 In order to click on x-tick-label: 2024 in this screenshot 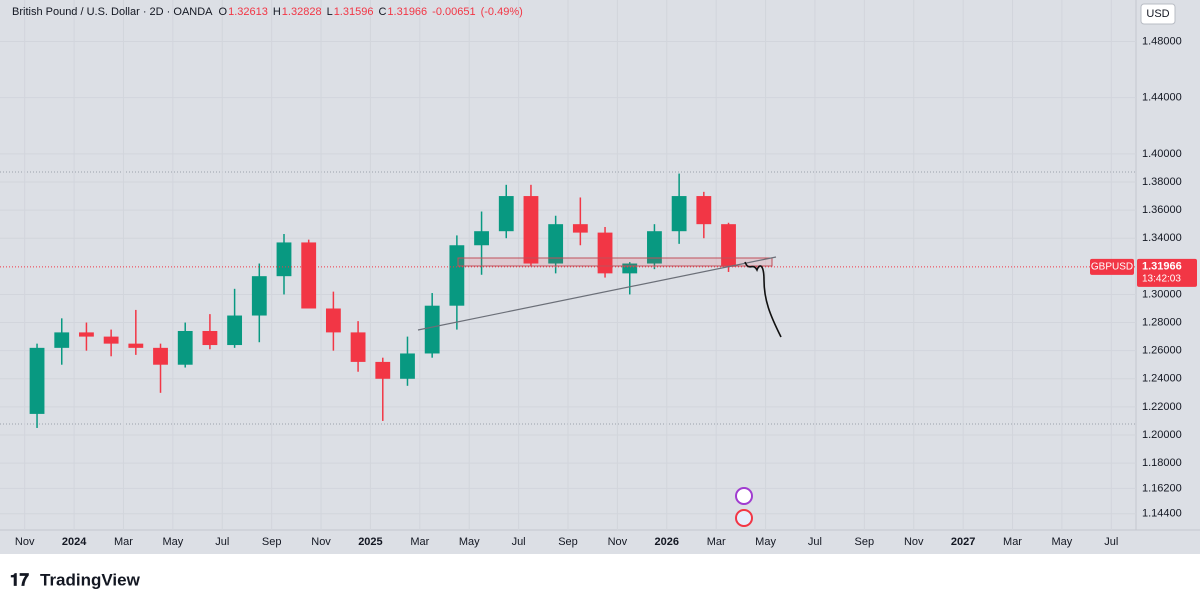, I will do `click(74, 542)`.